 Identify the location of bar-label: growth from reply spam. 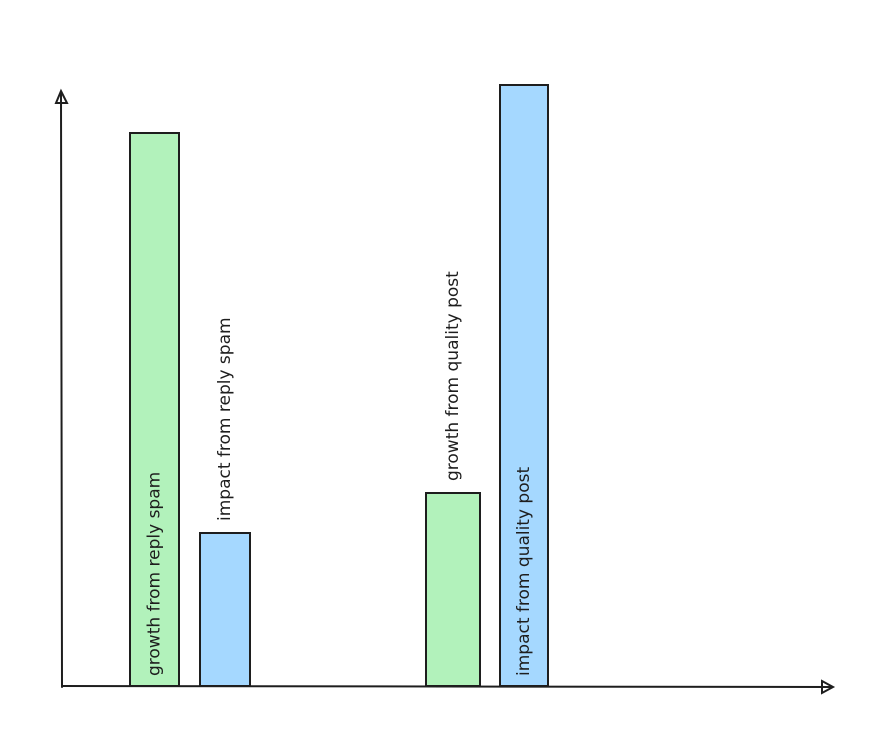
(155, 574).